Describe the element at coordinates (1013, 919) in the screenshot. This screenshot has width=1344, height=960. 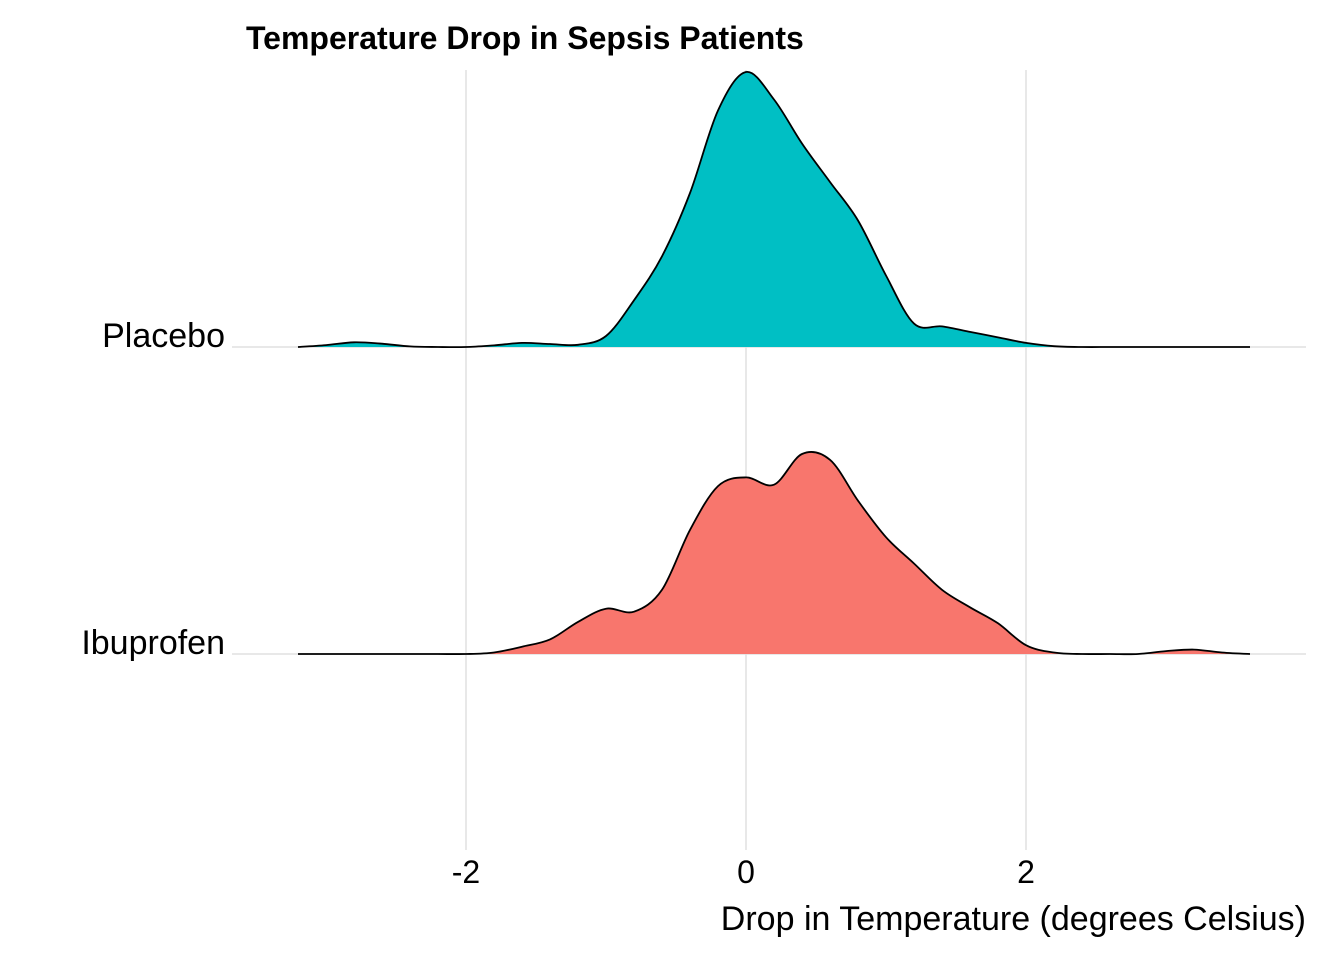
I see `x-axis-title: Drop in Temperature (degrees Celsius)` at that location.